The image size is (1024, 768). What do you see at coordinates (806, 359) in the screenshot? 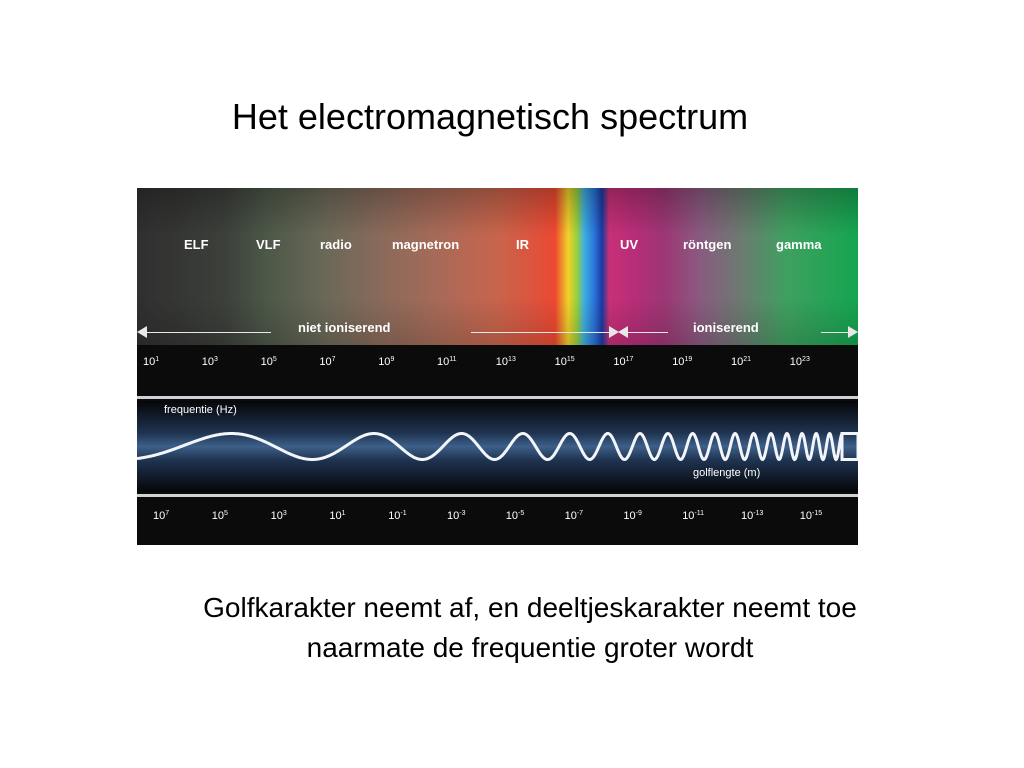
I see `frequency-tick-exponent: 23` at bounding box center [806, 359].